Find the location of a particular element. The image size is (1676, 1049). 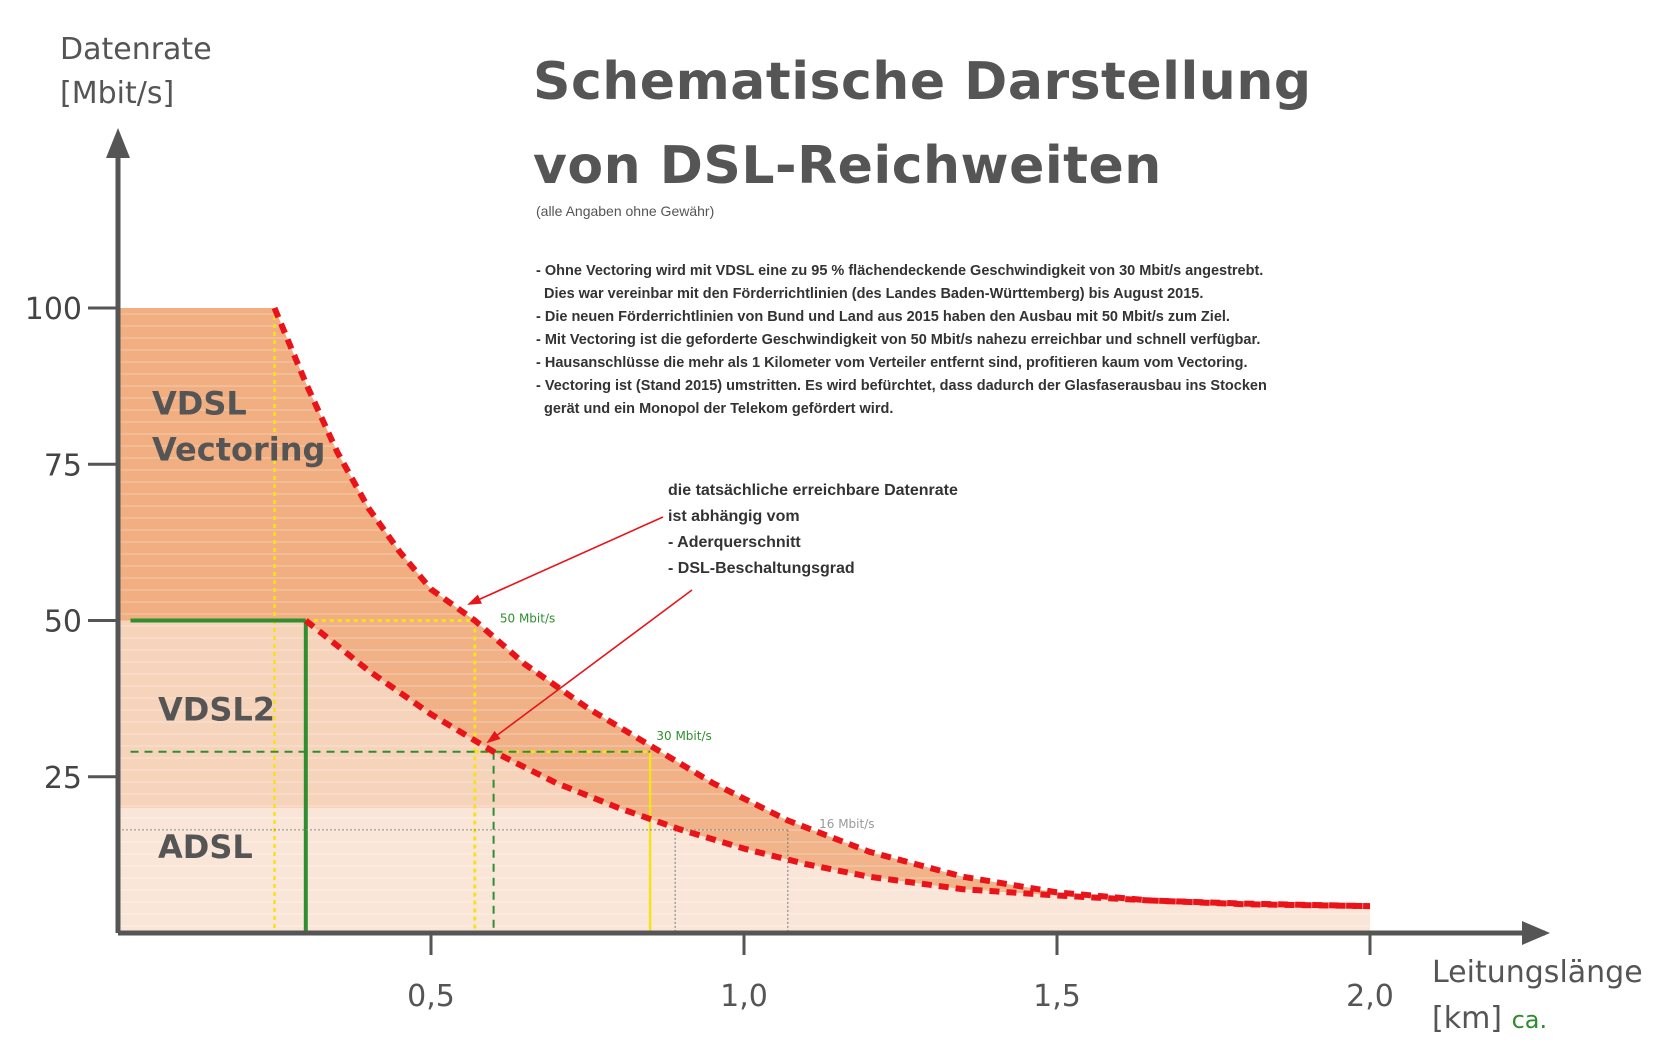

area-right-margin is located at coordinates (1400, 589).